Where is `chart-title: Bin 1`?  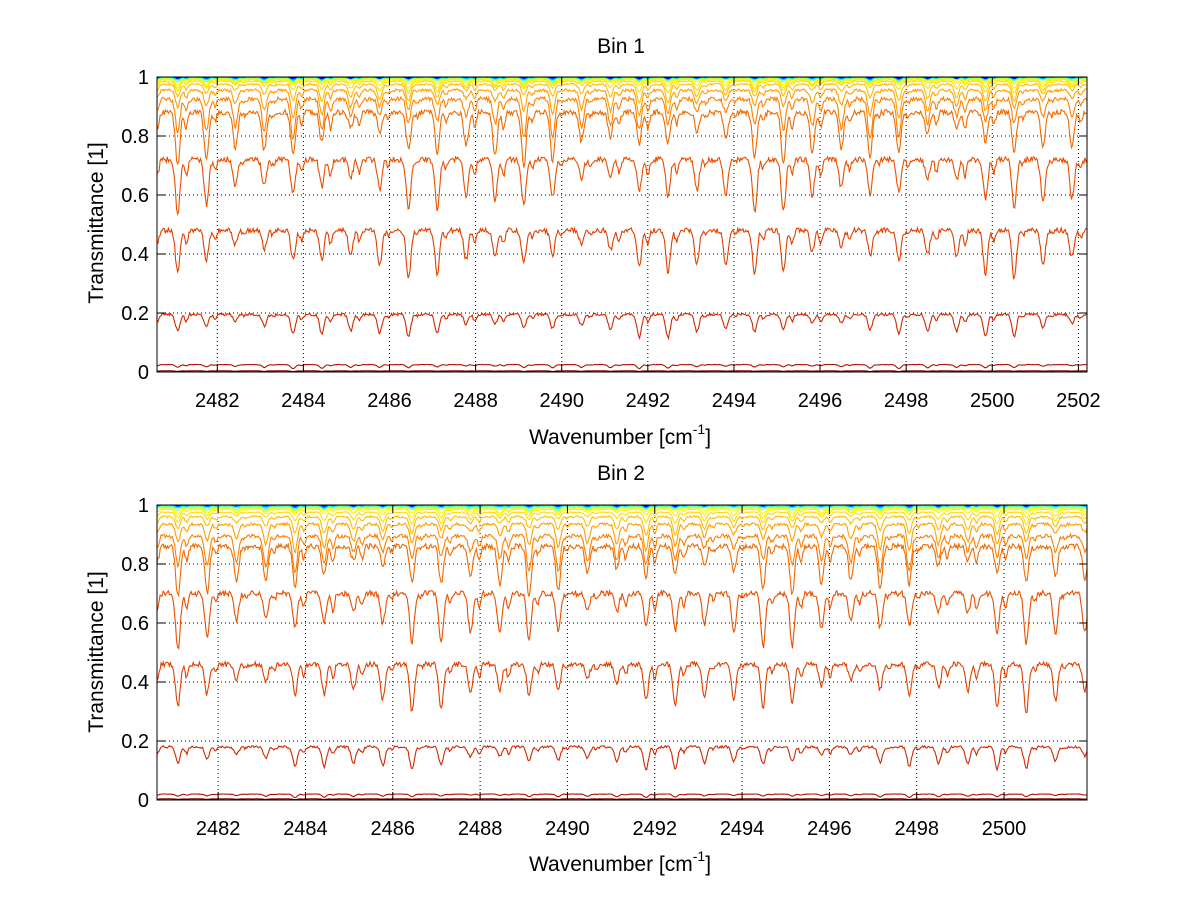
chart-title: Bin 1 is located at coordinates (621, 46).